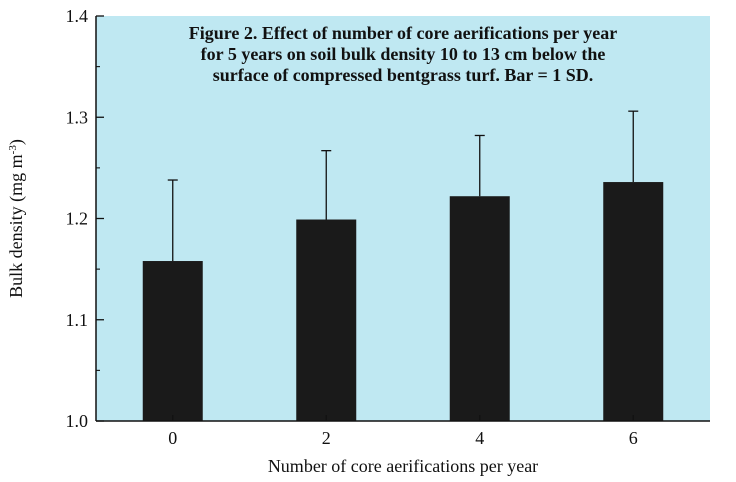 This screenshot has width=736, height=482. What do you see at coordinates (77, 117) in the screenshot?
I see `y-tick-label: 1.3` at bounding box center [77, 117].